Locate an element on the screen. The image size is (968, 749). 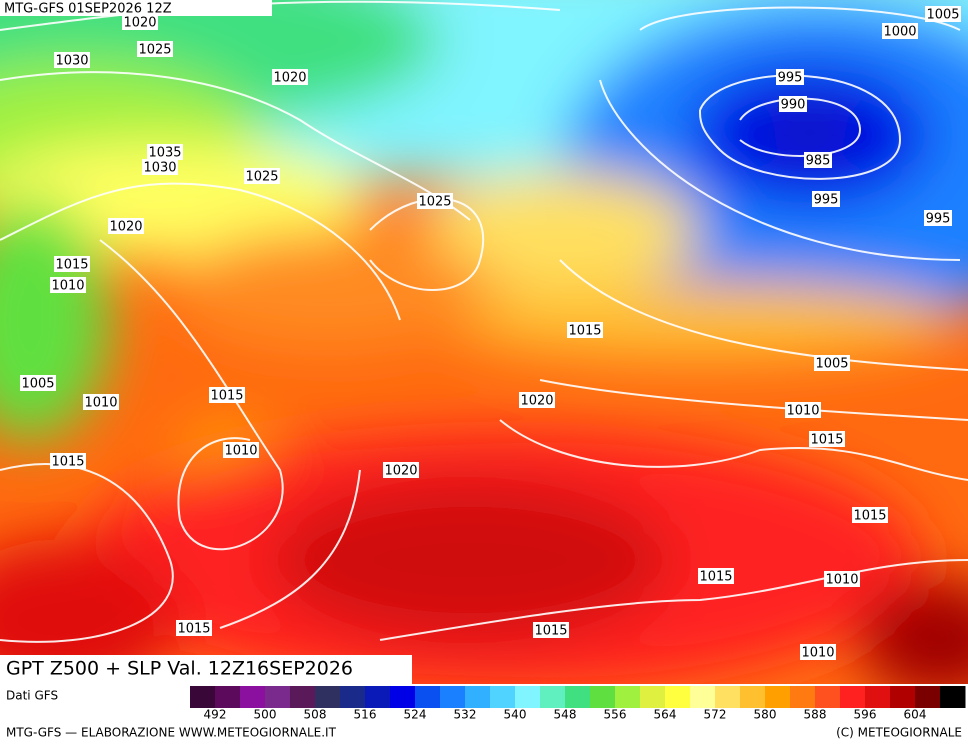
run-box is located at coordinates (136, 8).